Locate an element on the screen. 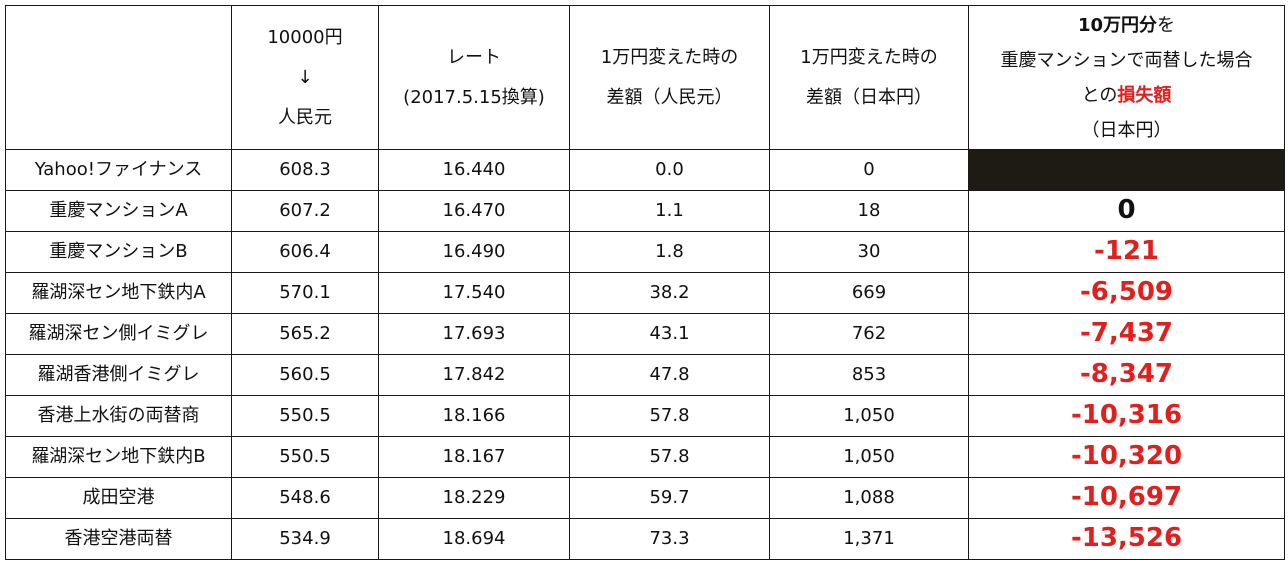 The width and height of the screenshot is (1288, 563). rate-cell: 16.440 is located at coordinates (474, 170).